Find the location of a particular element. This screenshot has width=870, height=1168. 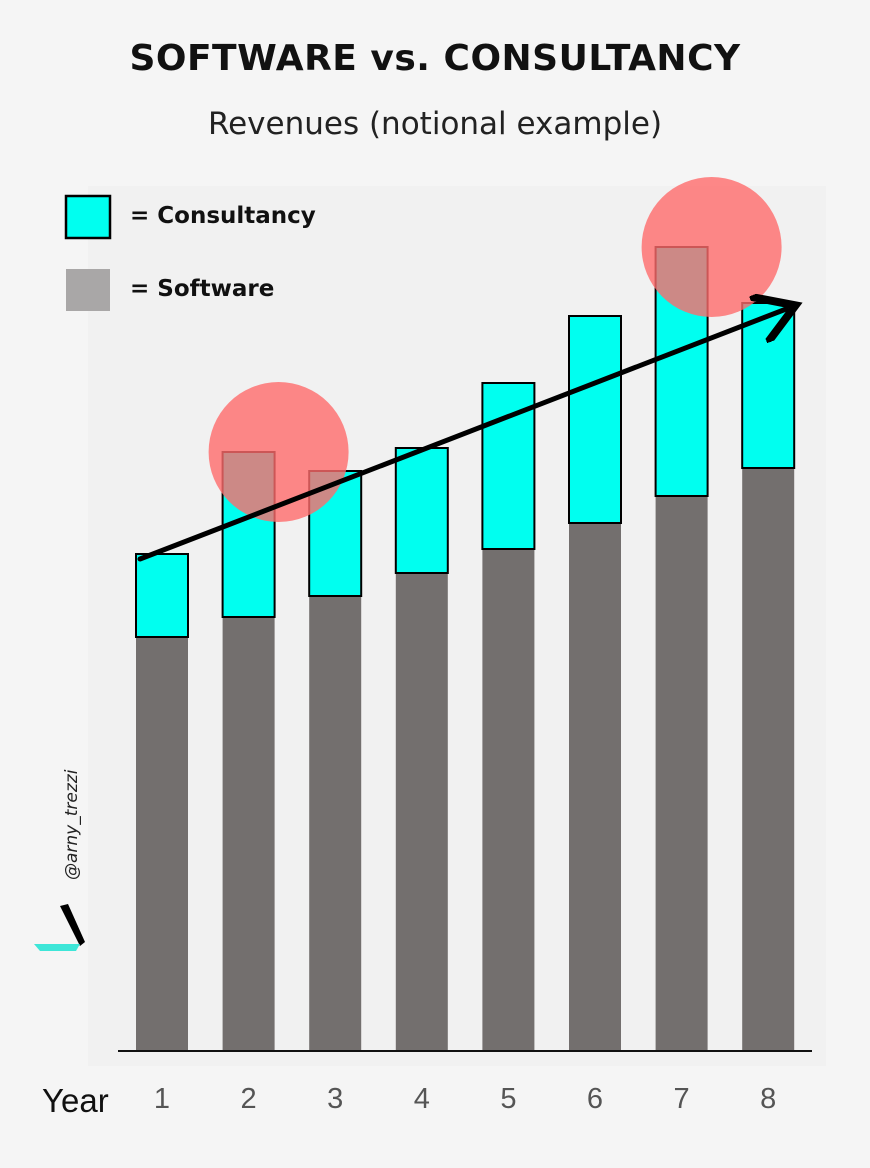

x-tick-label-6: 6 is located at coordinates (595, 1099).